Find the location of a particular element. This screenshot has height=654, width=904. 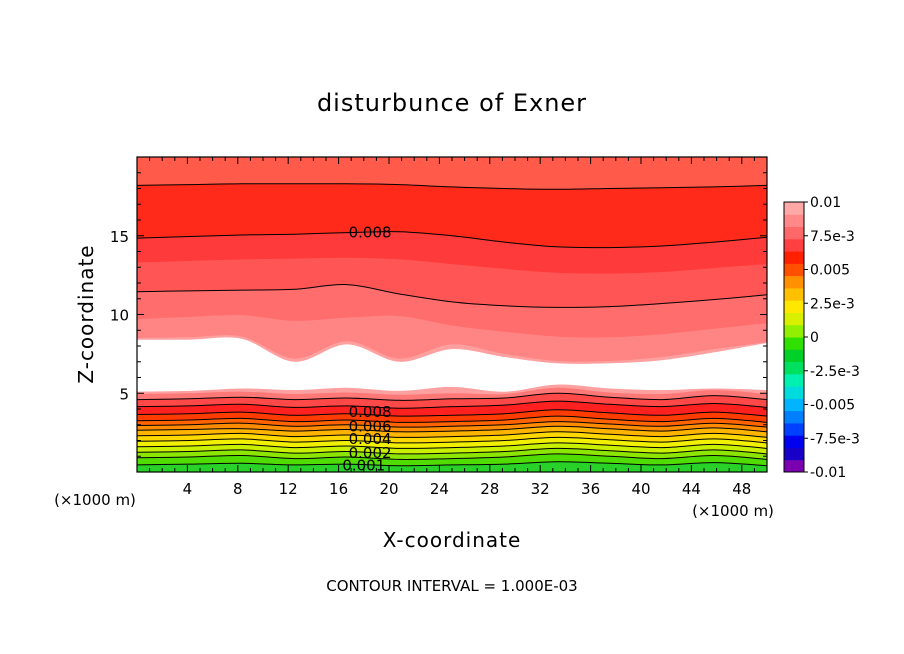

colorbar-label: -0.01 is located at coordinates (828, 473).